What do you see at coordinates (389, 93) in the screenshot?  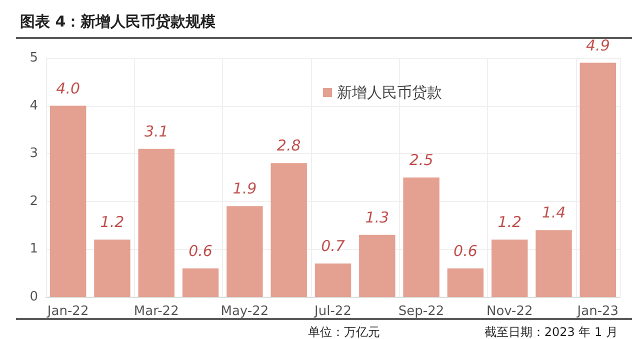 I see `legend-label: 新增人民币贷款` at bounding box center [389, 93].